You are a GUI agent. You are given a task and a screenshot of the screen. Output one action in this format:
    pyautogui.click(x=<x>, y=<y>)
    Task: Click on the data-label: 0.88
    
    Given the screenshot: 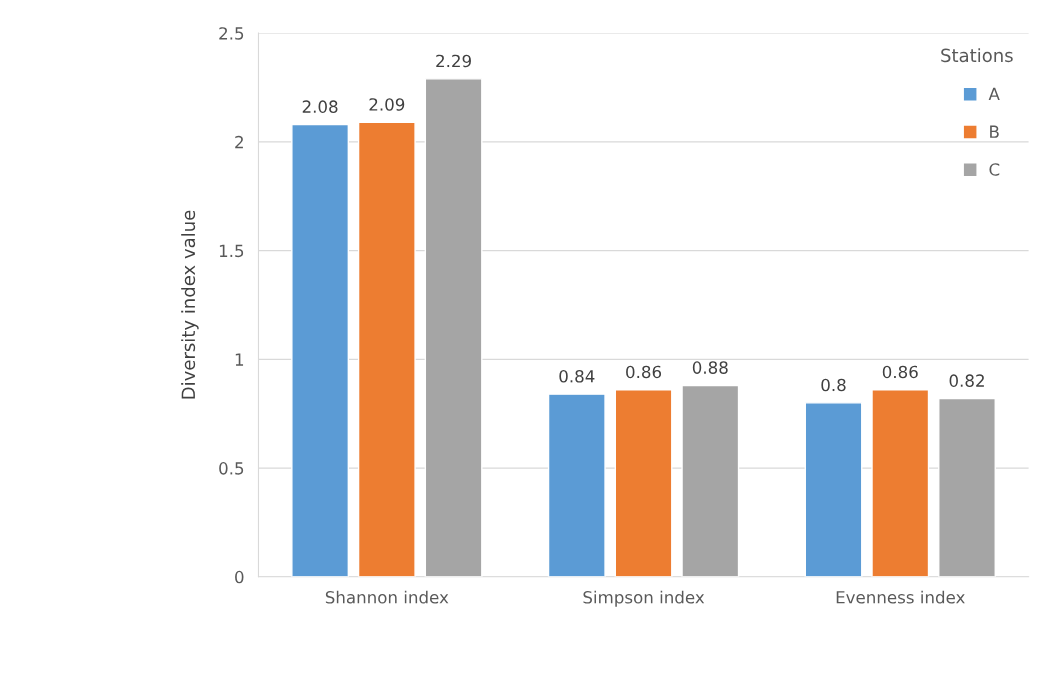 What is the action you would take?
    pyautogui.click(x=710, y=367)
    